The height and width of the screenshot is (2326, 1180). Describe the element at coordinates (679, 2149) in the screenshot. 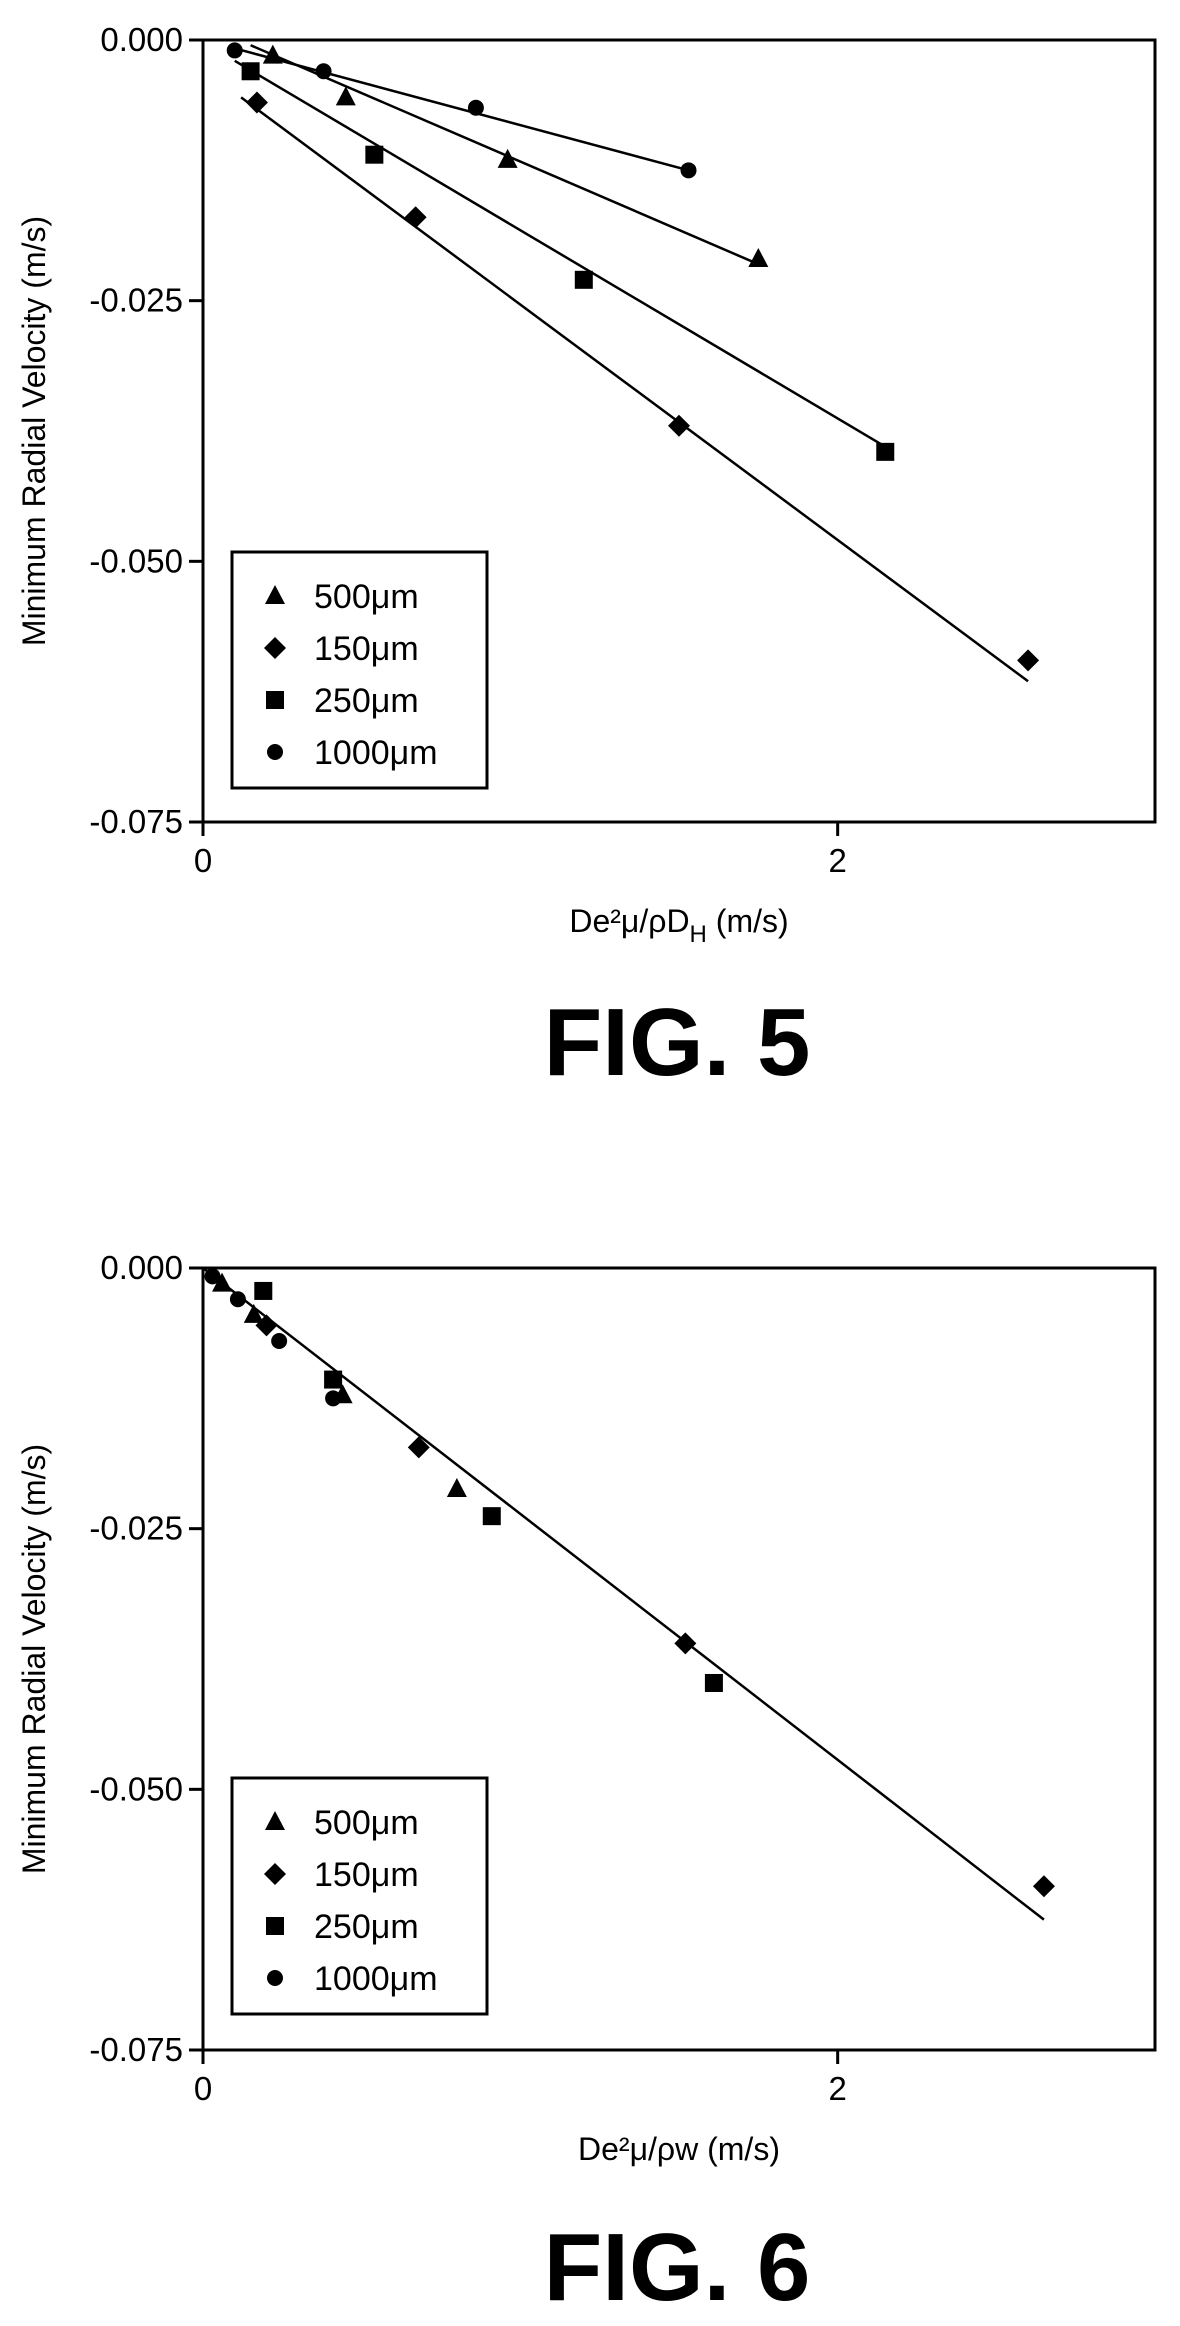

I see `x-axis-title: De²μ/ρw (m/s)` at that location.